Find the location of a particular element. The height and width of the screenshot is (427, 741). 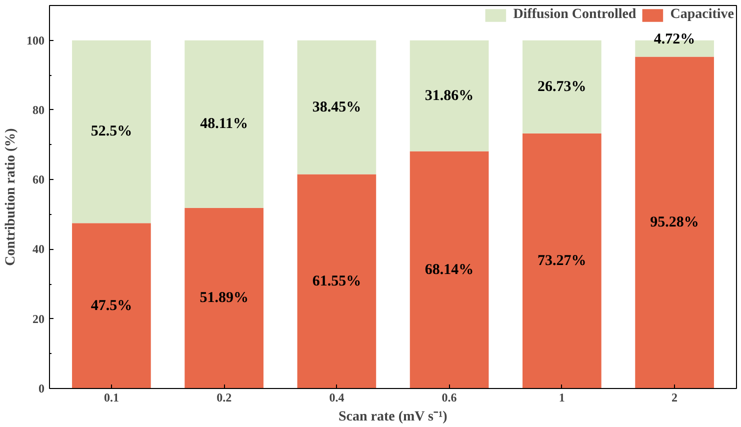

data-label: 61.55% is located at coordinates (337, 281).